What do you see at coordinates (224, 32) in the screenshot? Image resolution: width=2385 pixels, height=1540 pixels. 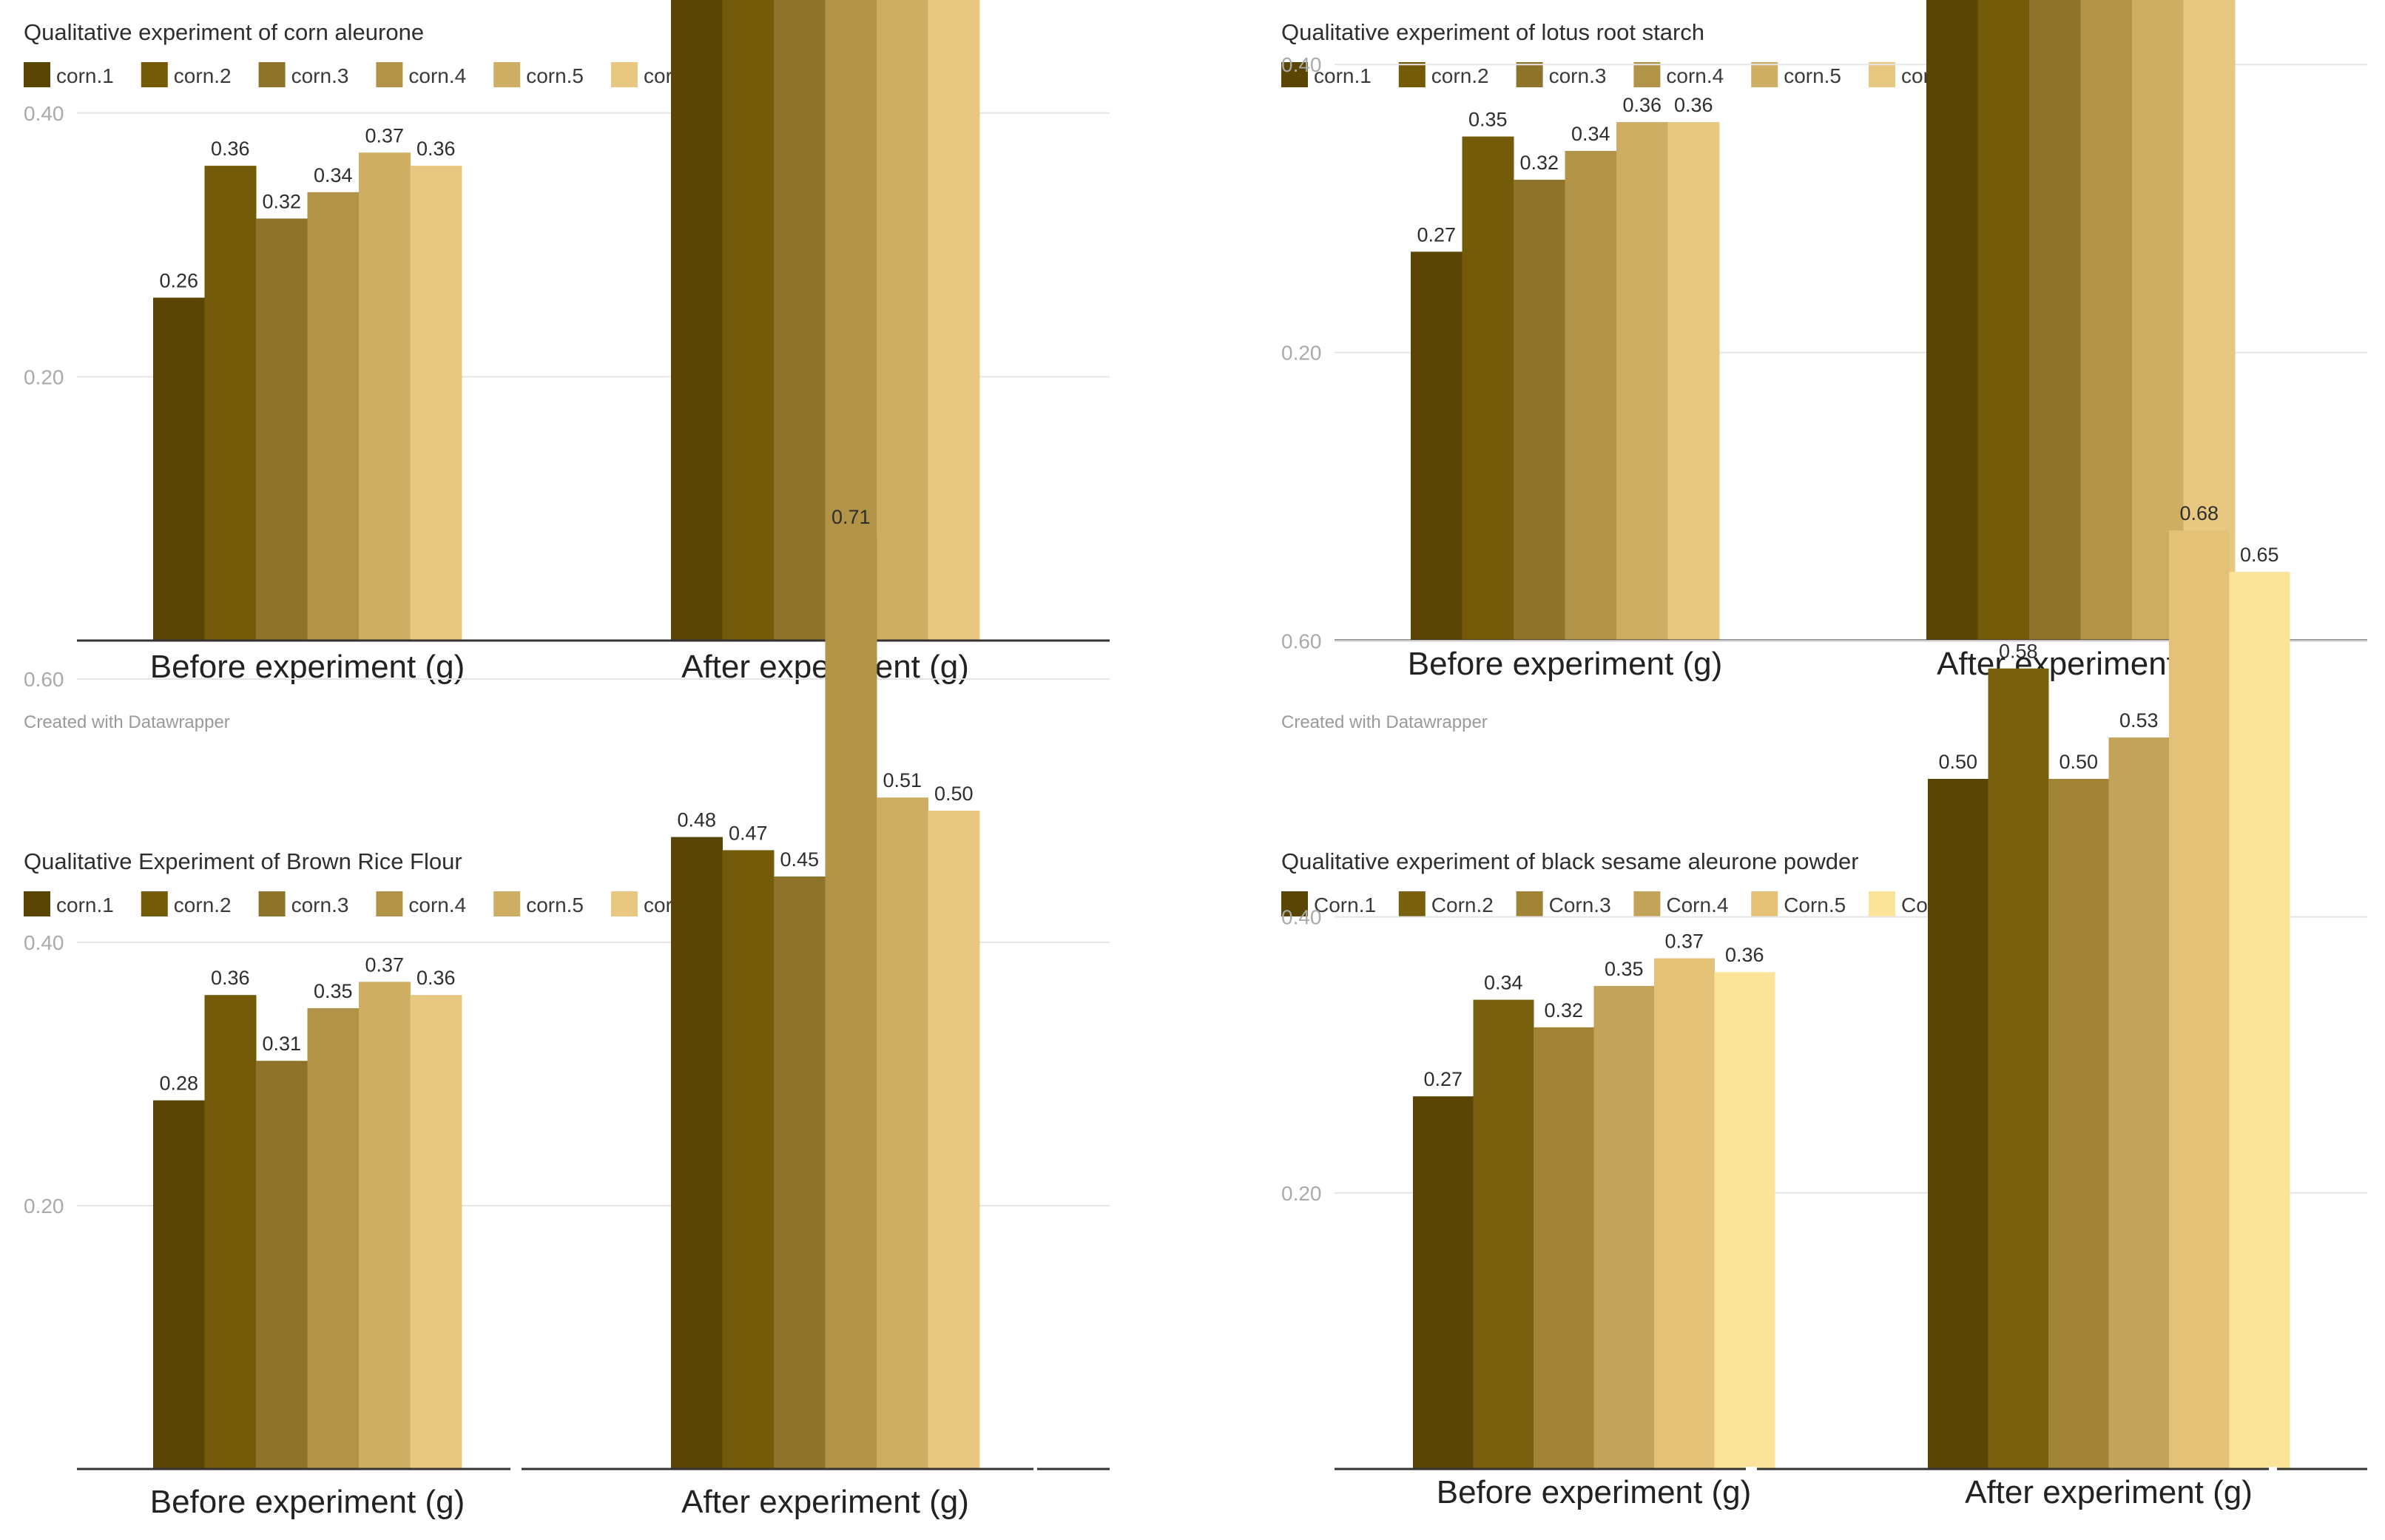 I see `chart-title: Qualitative experiment of corn aleurone` at bounding box center [224, 32].